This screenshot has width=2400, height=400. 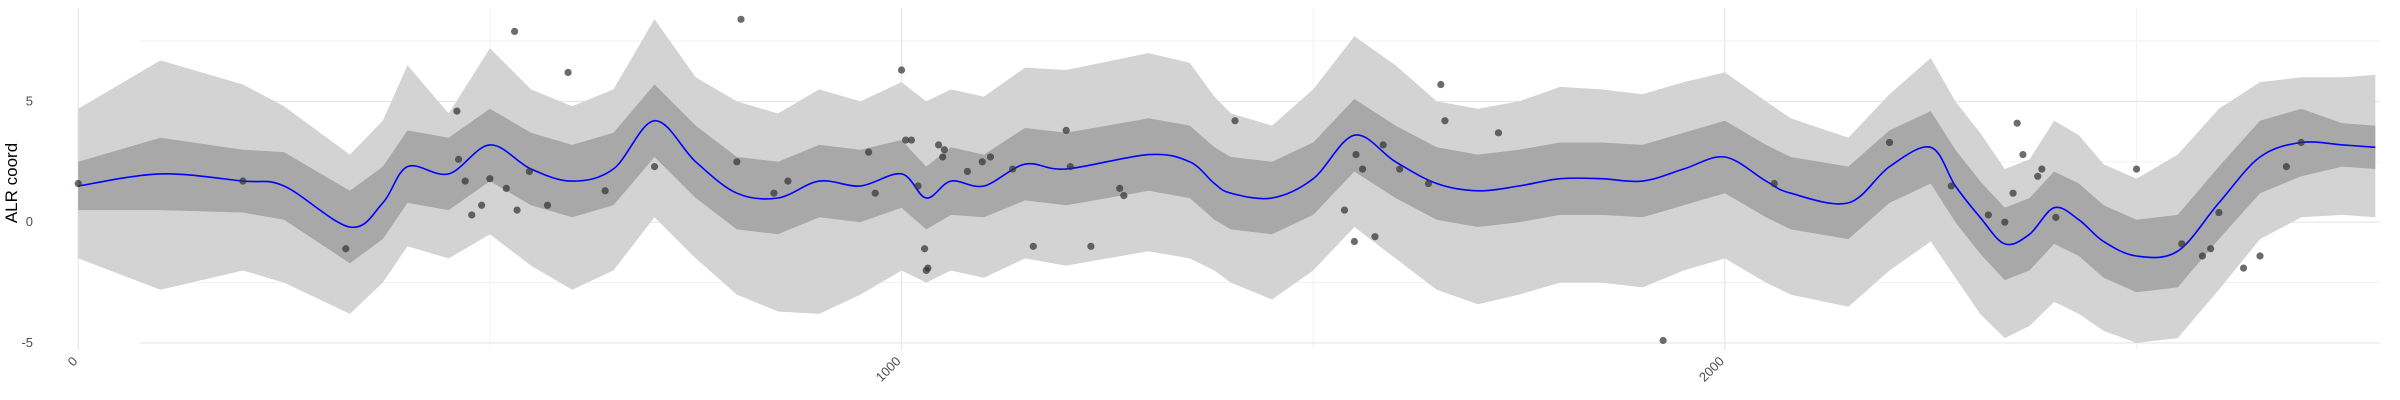 What do you see at coordinates (29, 221) in the screenshot?
I see `y-tick-label: 0` at bounding box center [29, 221].